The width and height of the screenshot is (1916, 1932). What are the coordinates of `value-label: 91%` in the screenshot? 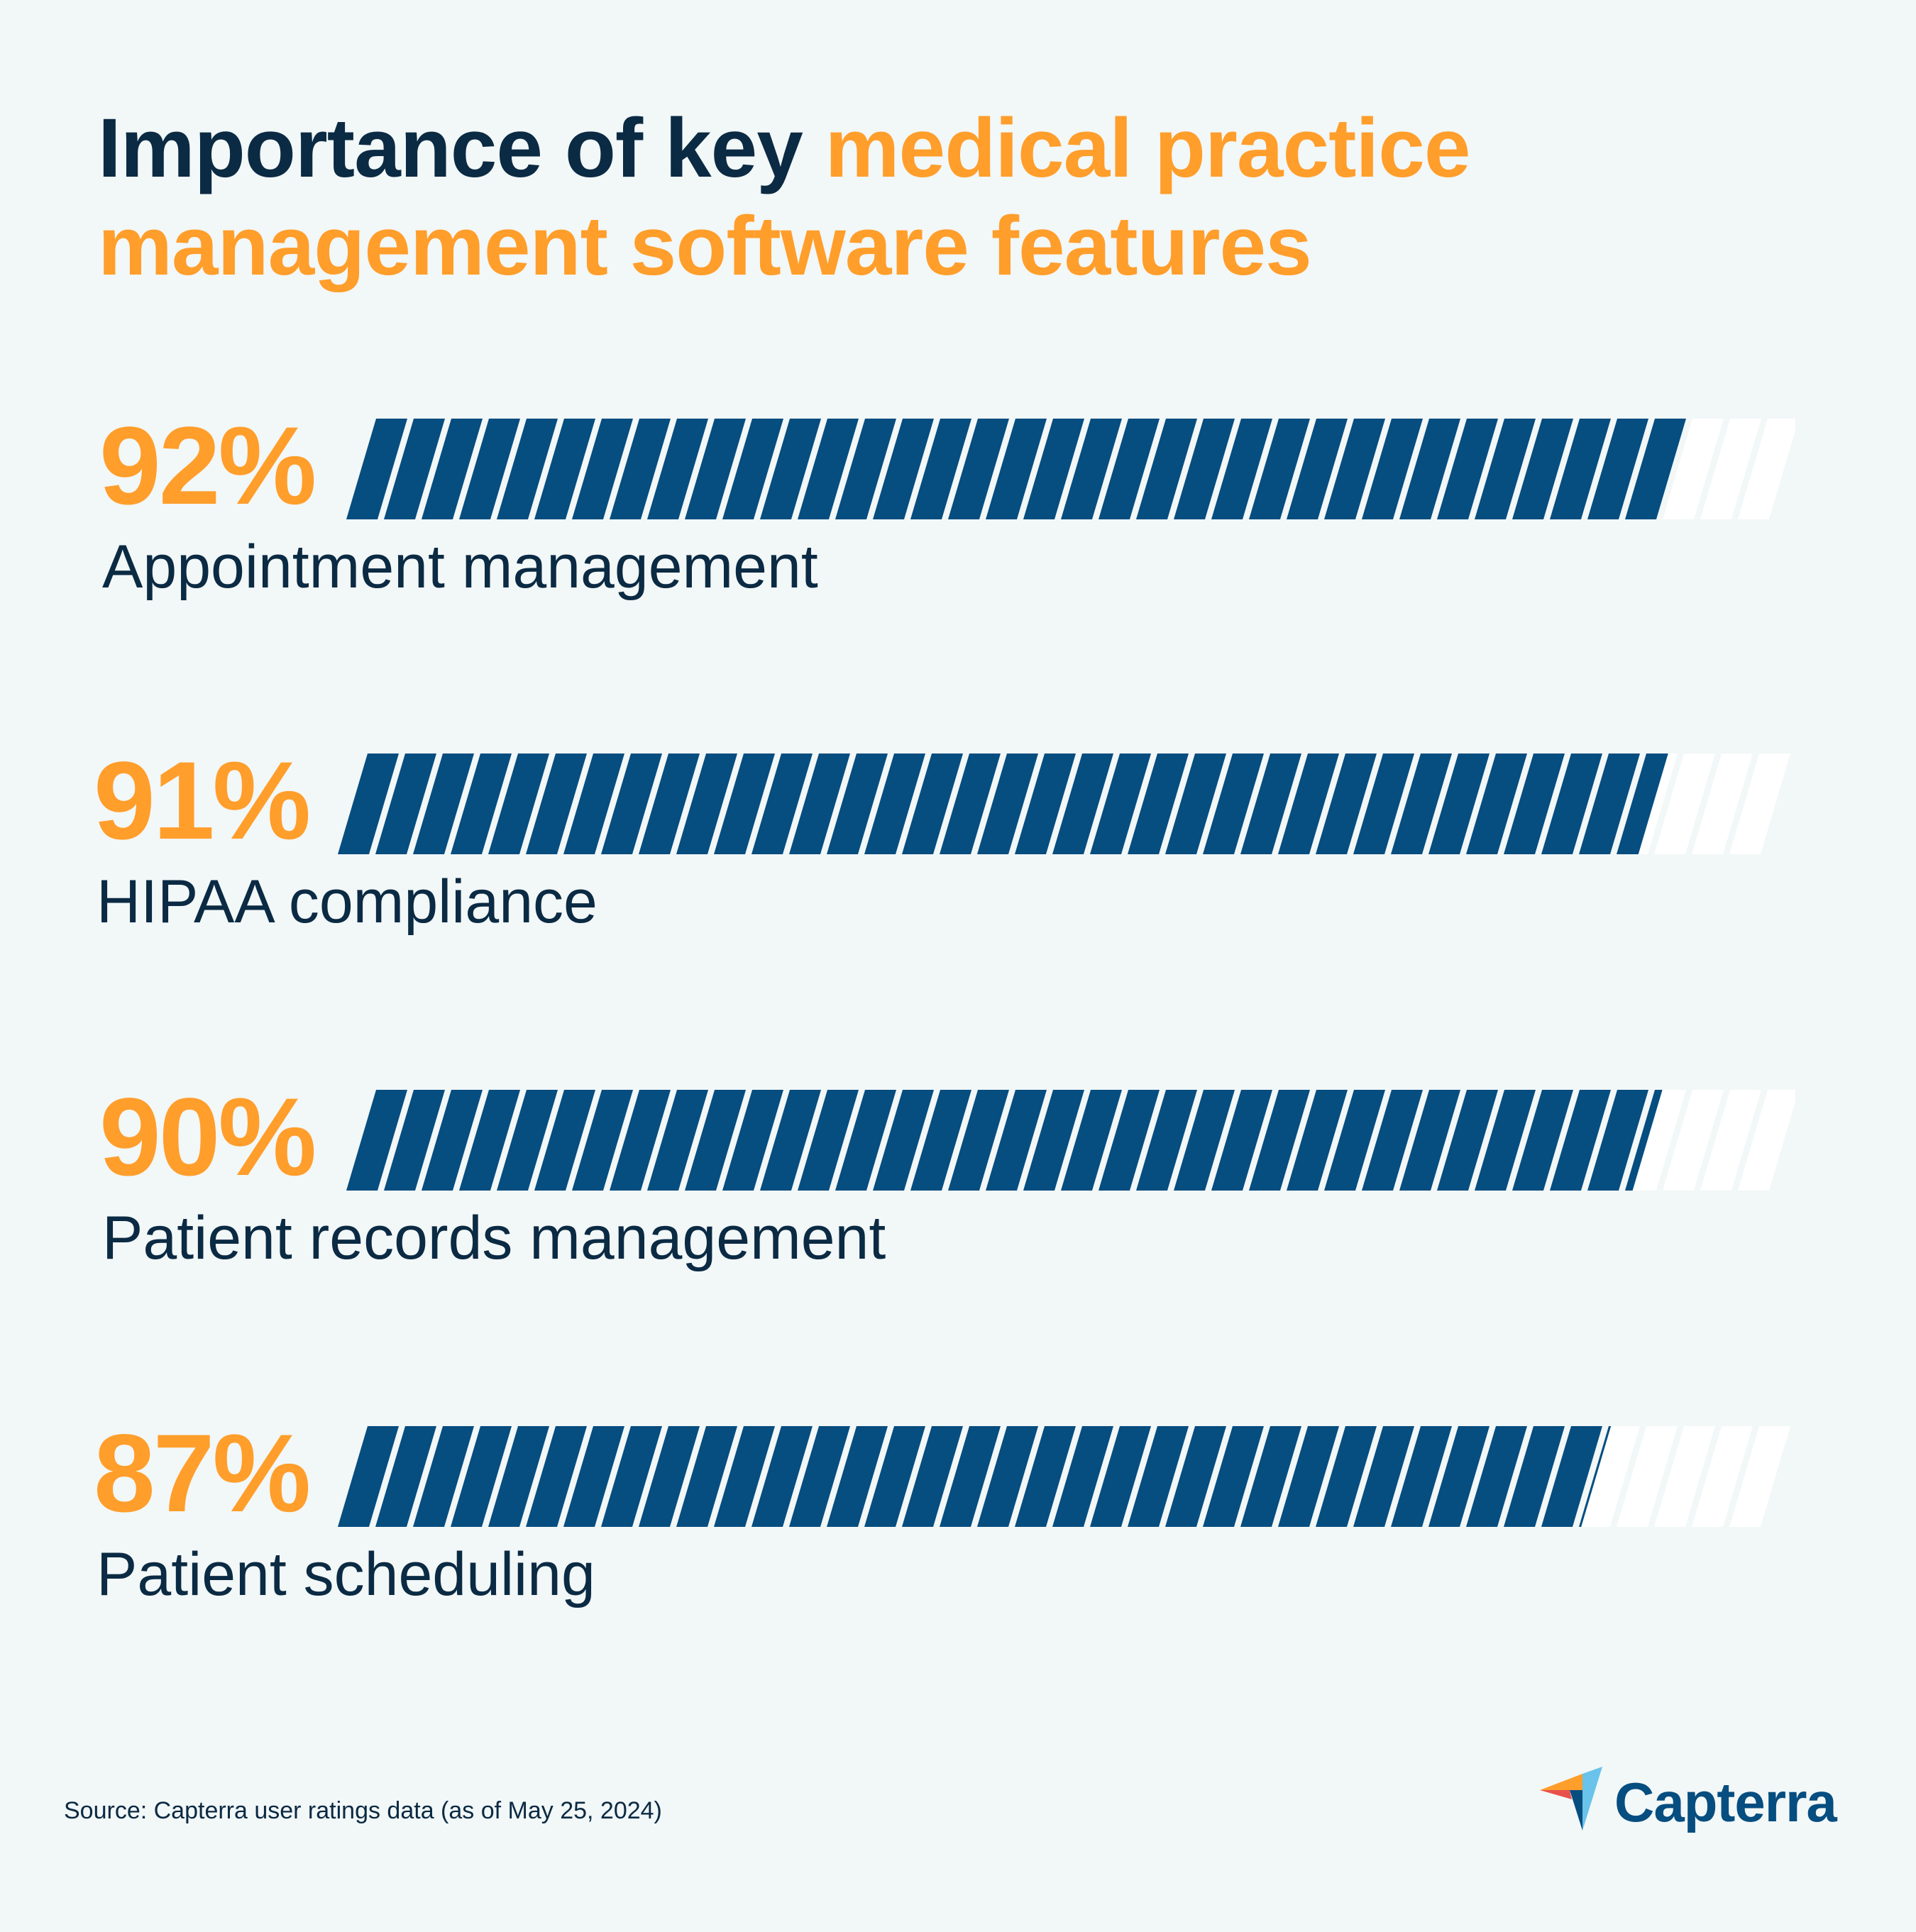 It's located at (202, 801).